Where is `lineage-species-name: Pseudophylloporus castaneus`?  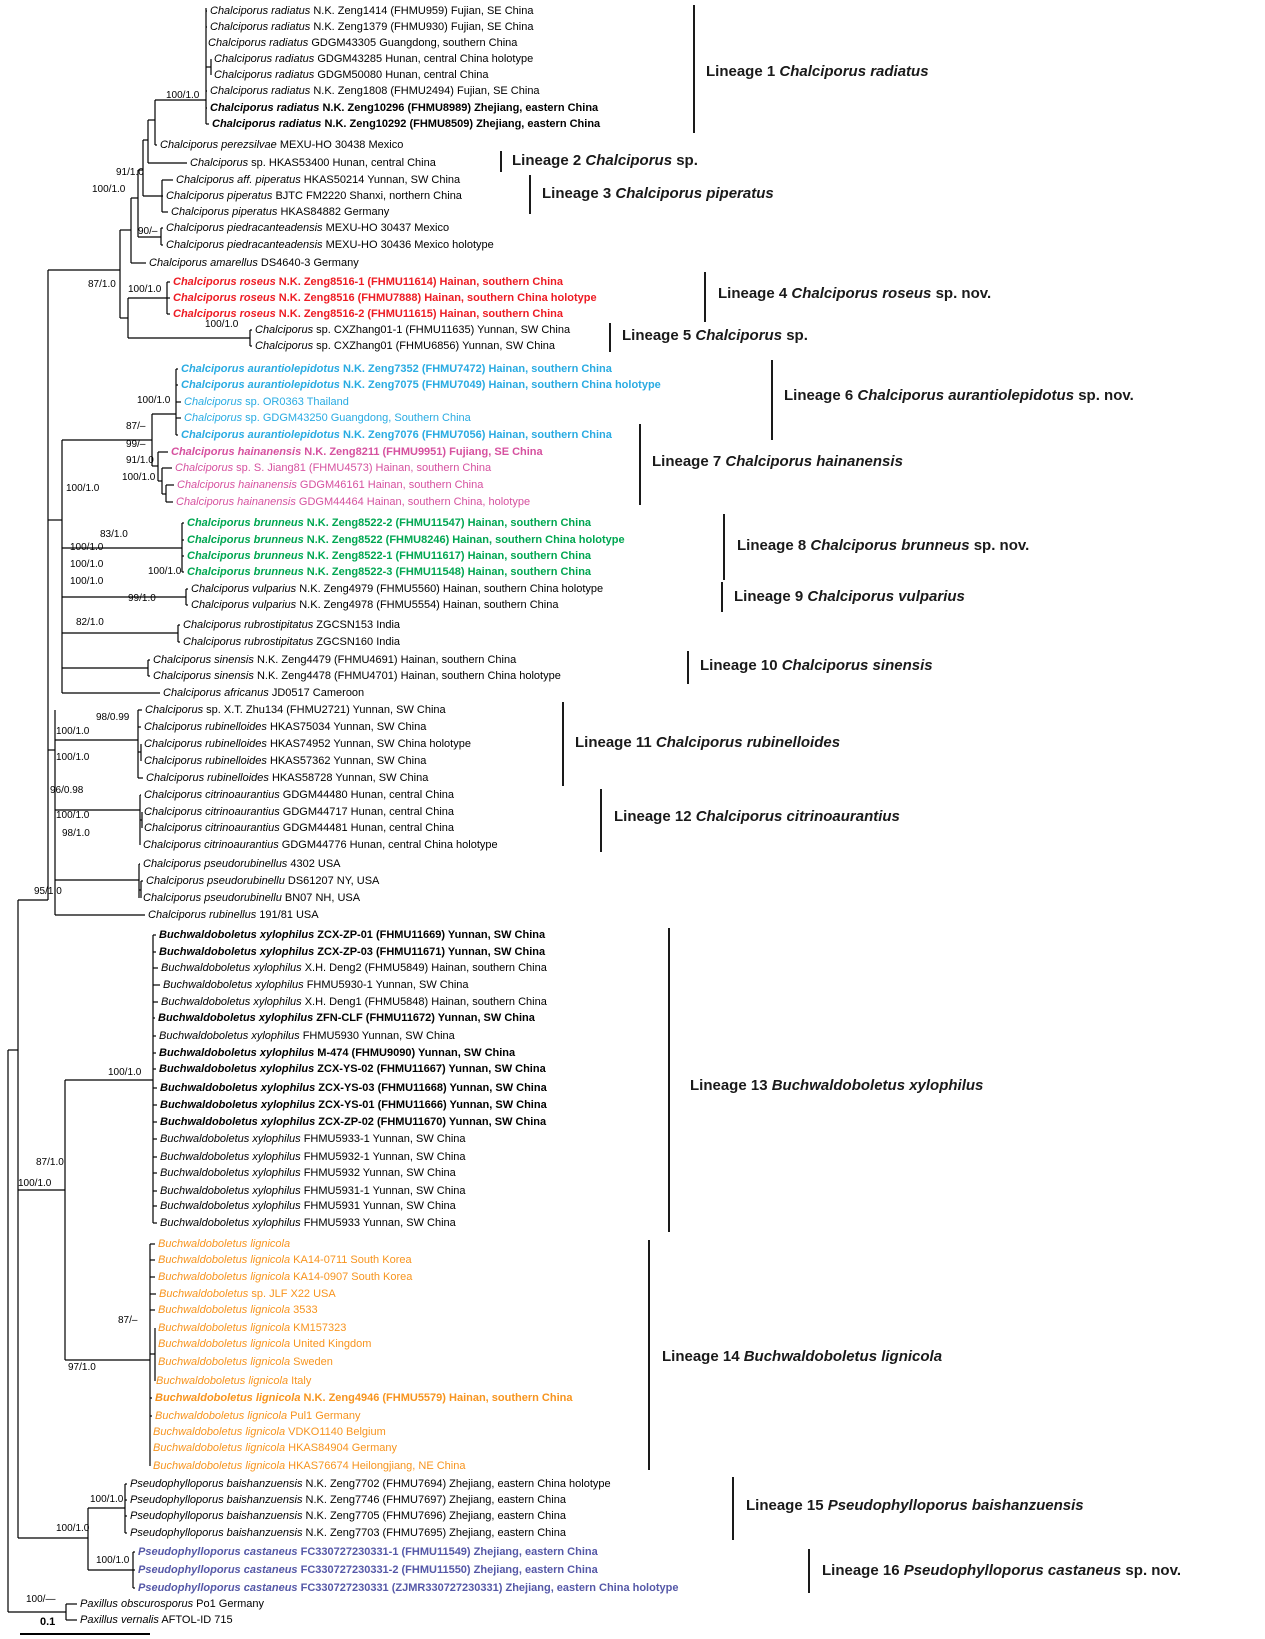 lineage-species-name: Pseudophylloporus castaneus is located at coordinates (1012, 1570).